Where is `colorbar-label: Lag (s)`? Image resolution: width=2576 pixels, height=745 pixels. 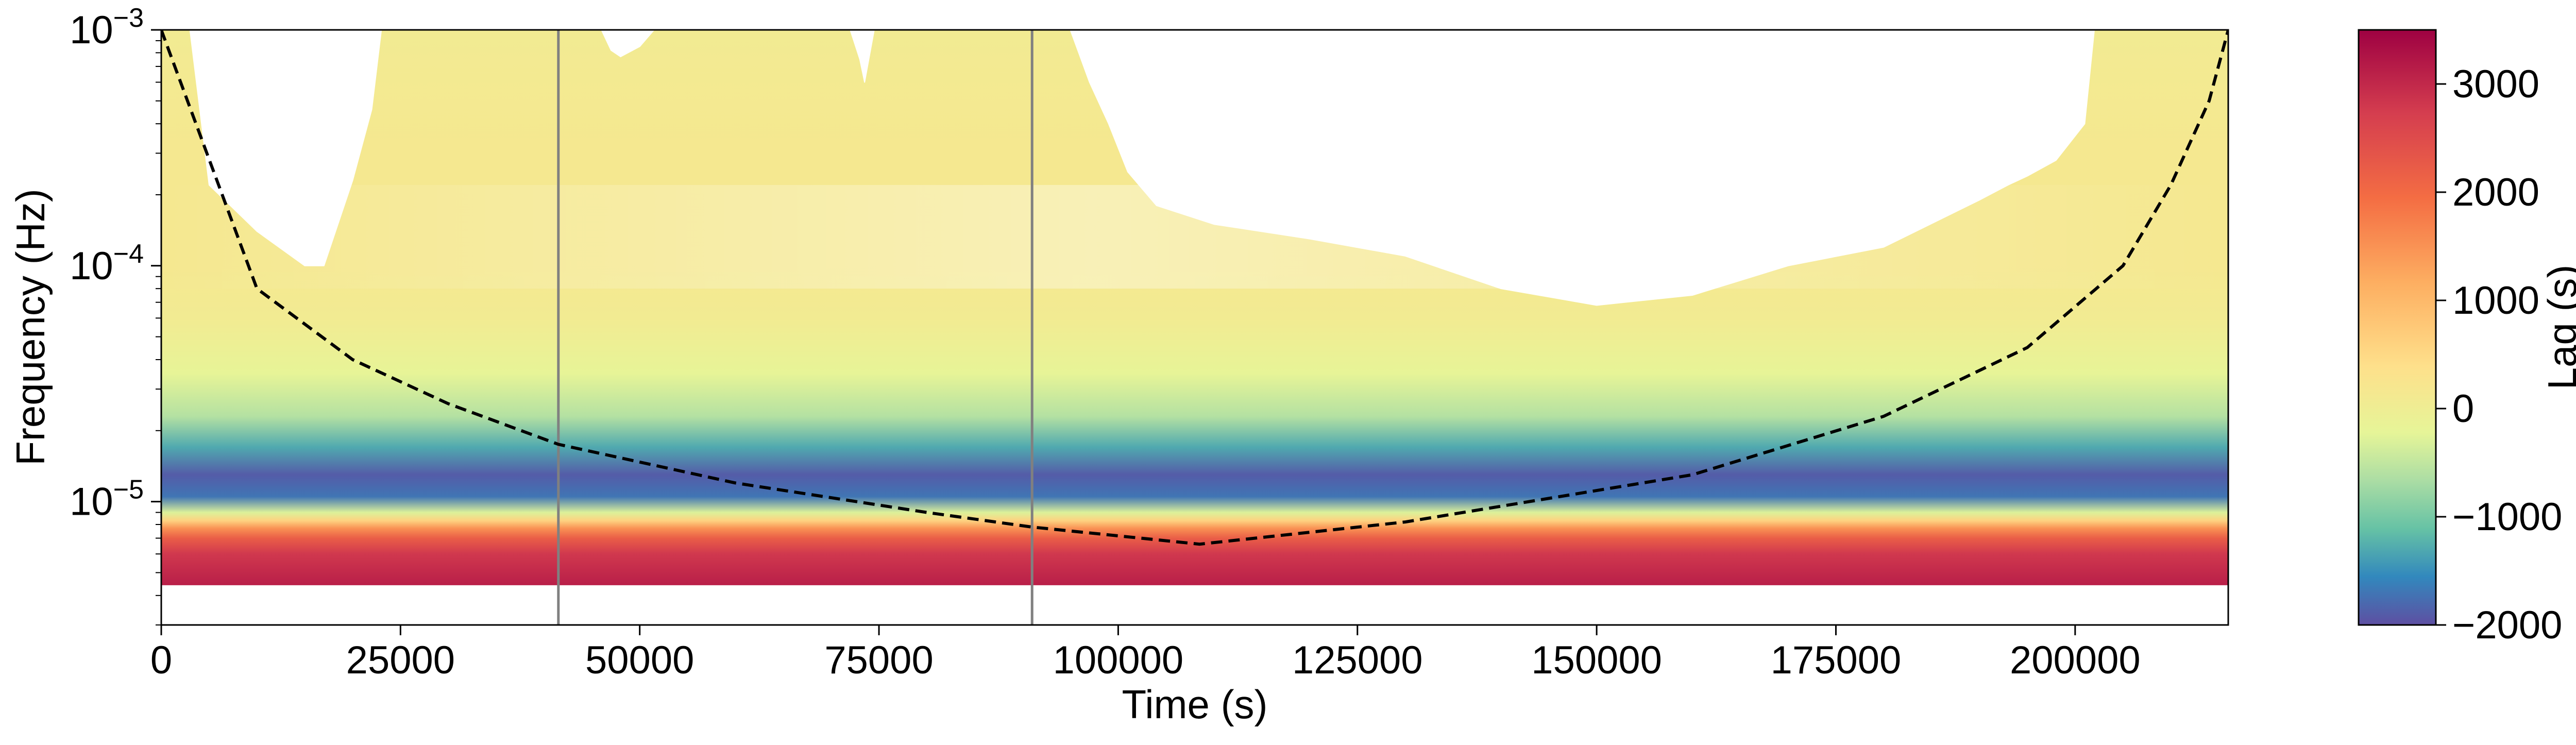 colorbar-label: Lag (s) is located at coordinates (2557, 327).